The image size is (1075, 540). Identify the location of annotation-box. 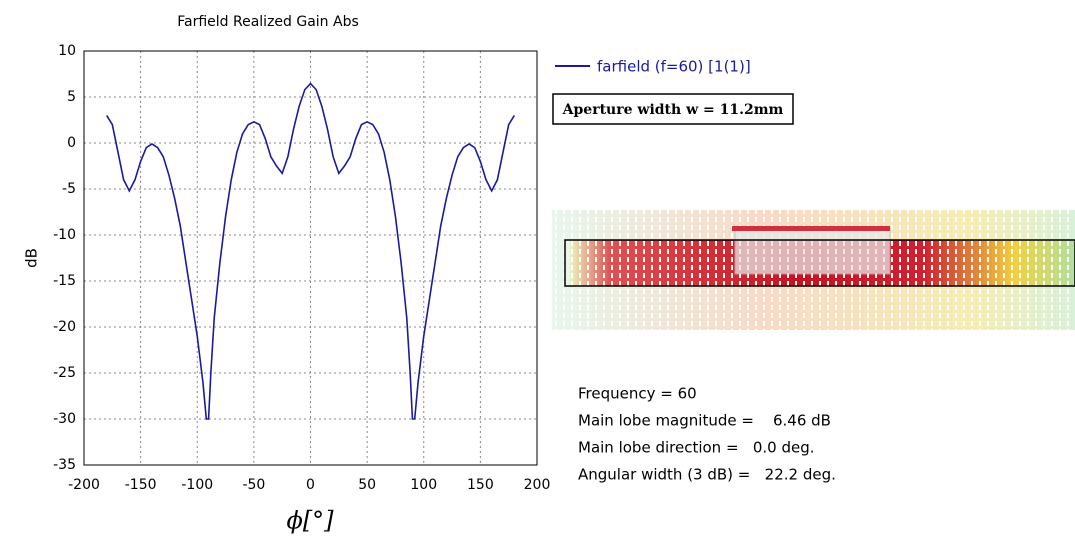
(673, 109).